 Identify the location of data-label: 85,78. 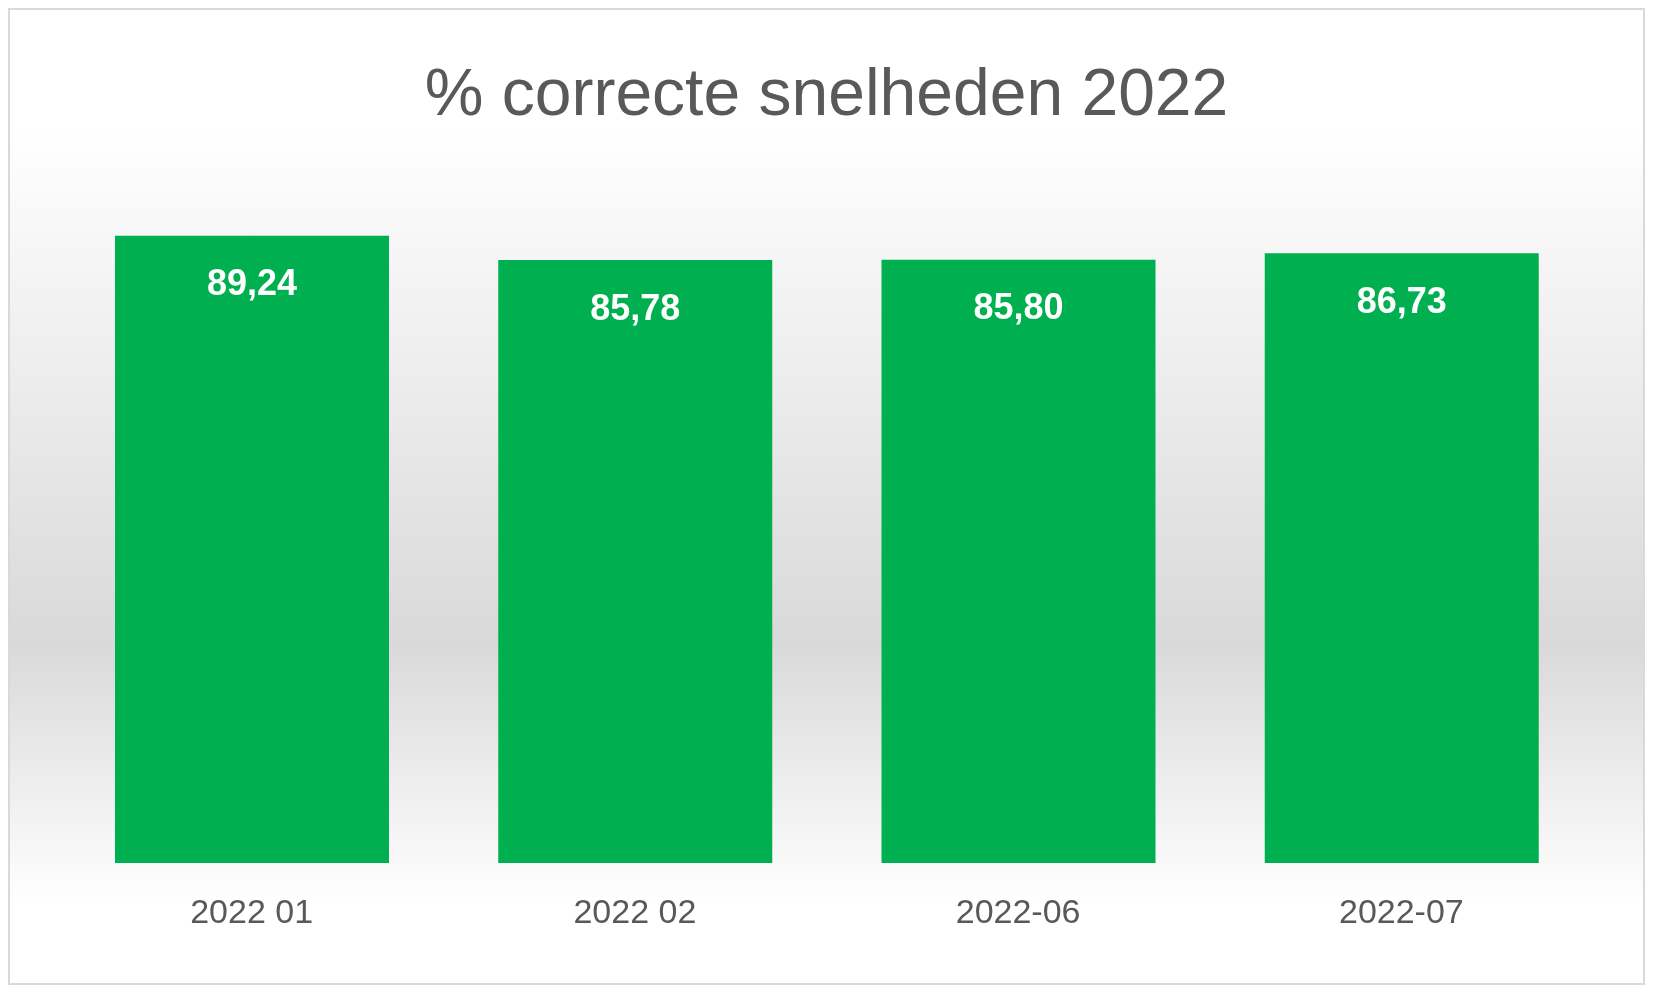
(635, 307).